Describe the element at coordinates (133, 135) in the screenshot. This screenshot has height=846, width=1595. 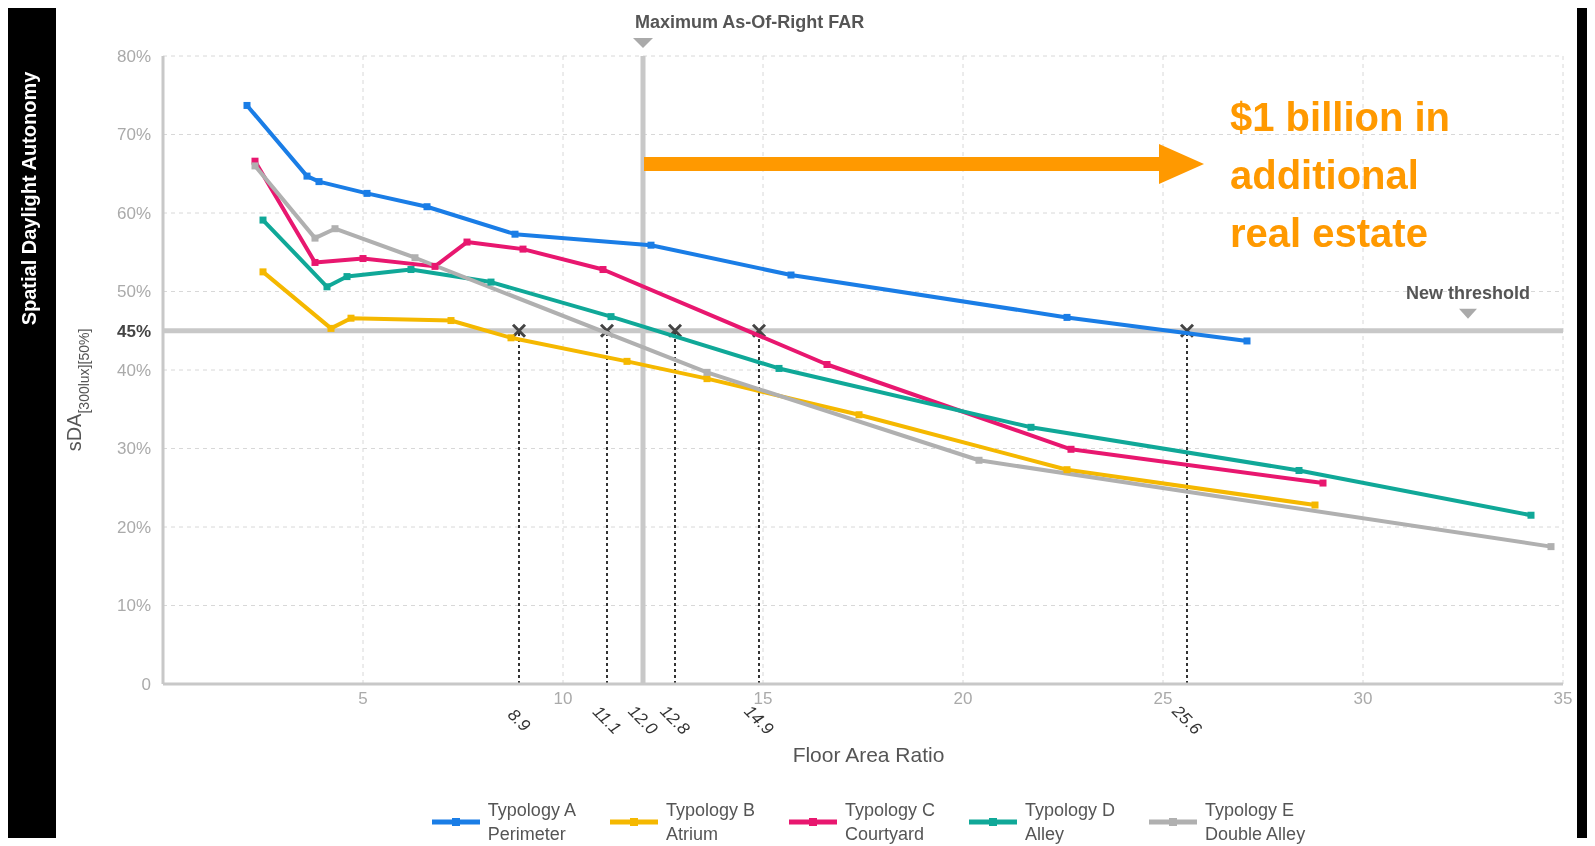
I see `y-tick-label: 70%` at that location.